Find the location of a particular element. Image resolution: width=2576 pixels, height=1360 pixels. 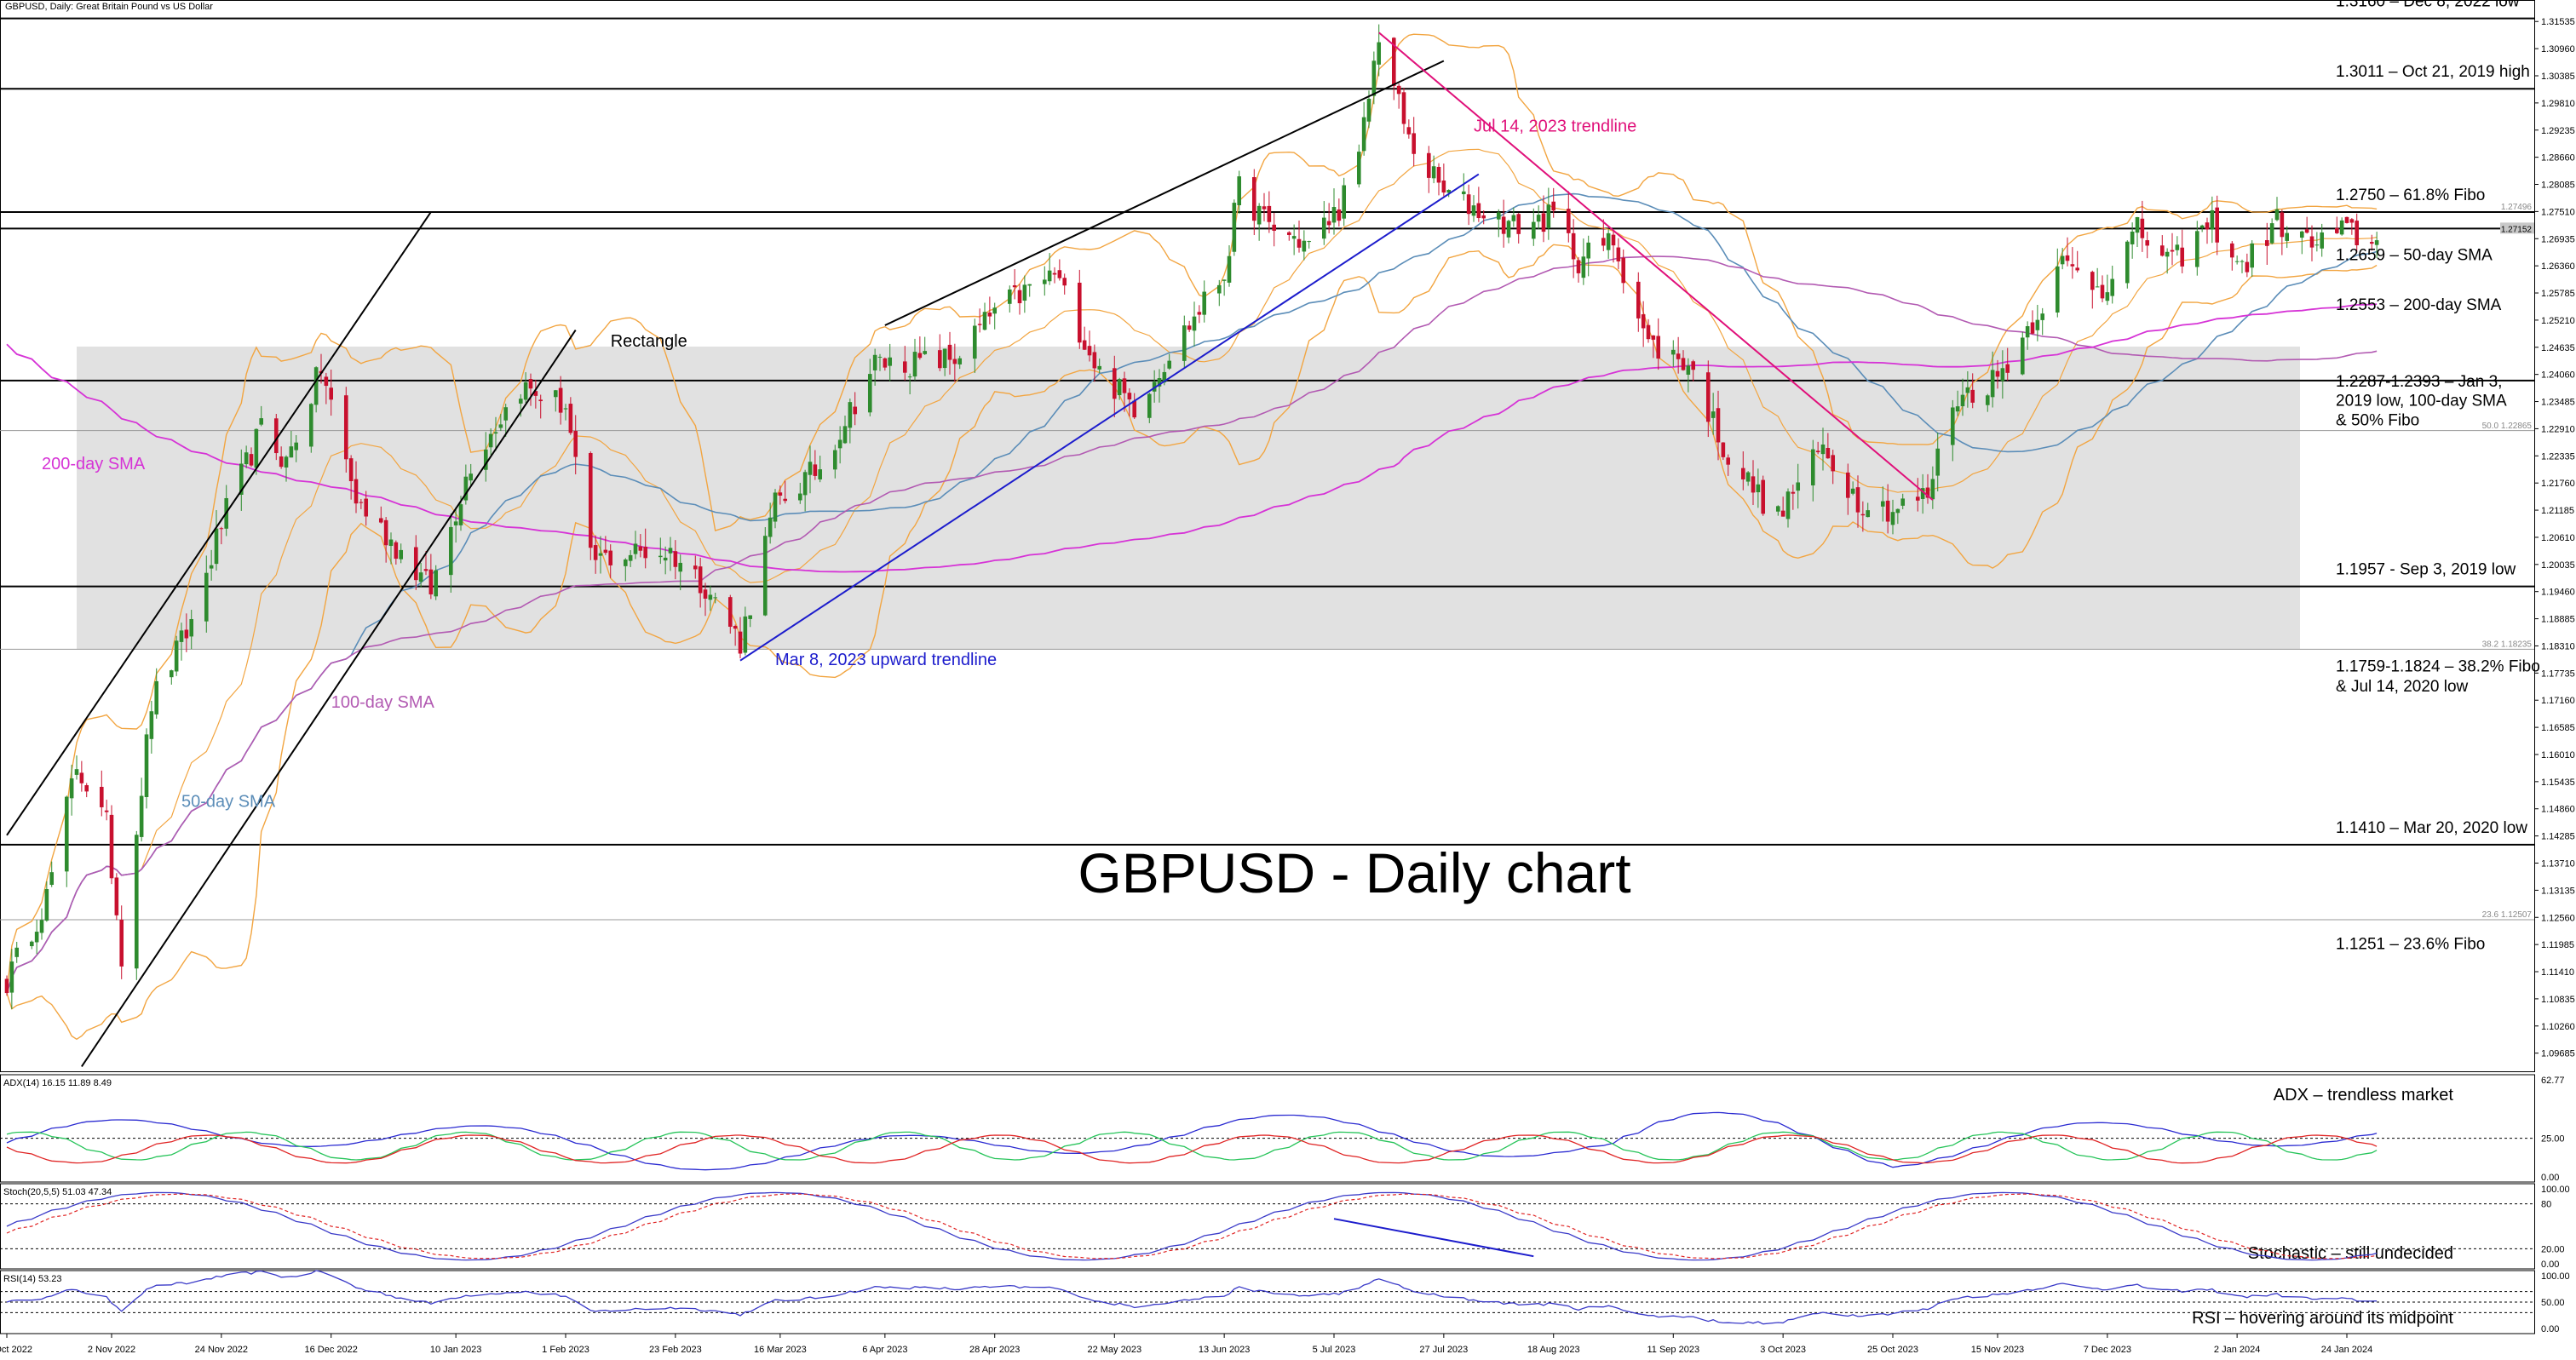

y-tick-label: 1.25785 is located at coordinates (2558, 294).